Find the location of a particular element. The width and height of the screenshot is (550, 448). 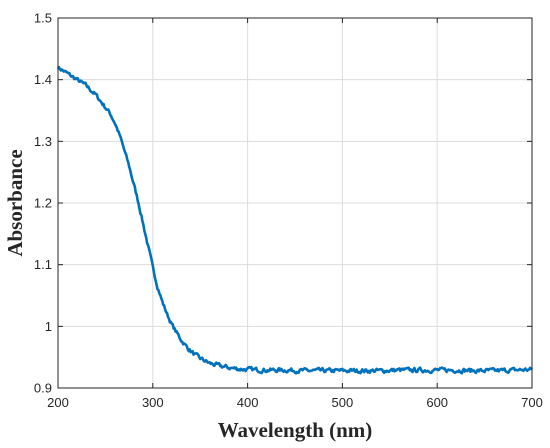

y-tick-label: 1.4 is located at coordinates (43, 79).